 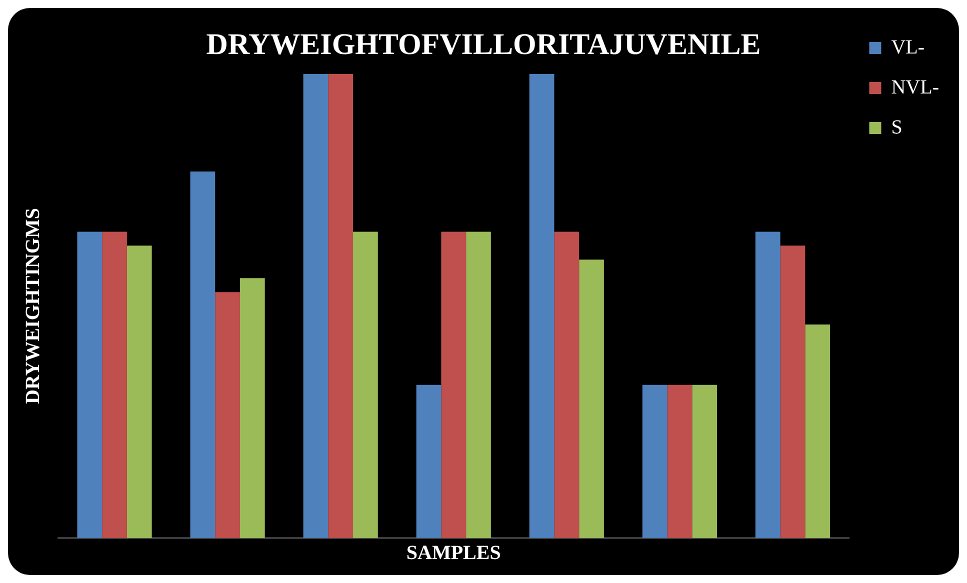 What do you see at coordinates (453, 553) in the screenshot?
I see `x-axis-title: SAMPLES` at bounding box center [453, 553].